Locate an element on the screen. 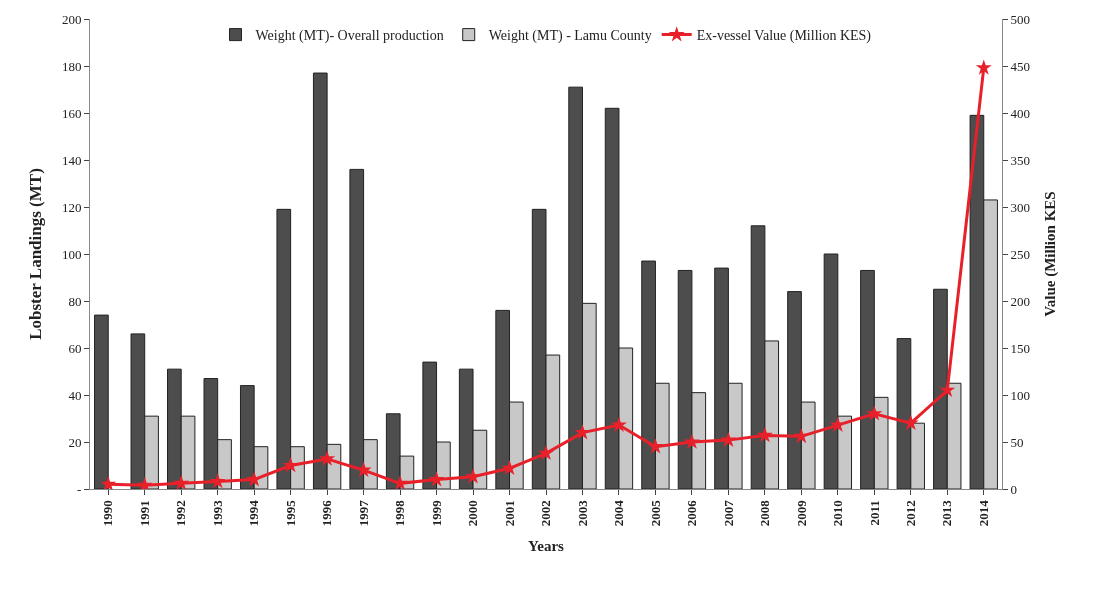  y-tick-label: 140 is located at coordinates (71, 160).